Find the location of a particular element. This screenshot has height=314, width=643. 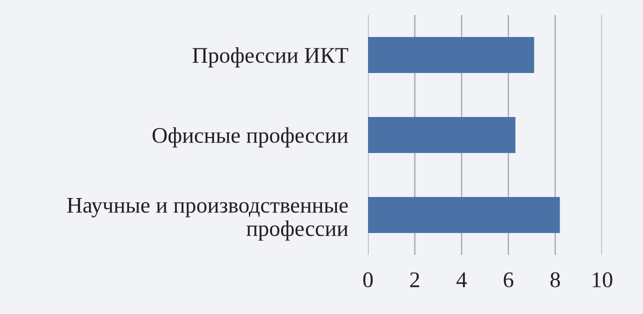

x-tick-label: 10 is located at coordinates (602, 280).